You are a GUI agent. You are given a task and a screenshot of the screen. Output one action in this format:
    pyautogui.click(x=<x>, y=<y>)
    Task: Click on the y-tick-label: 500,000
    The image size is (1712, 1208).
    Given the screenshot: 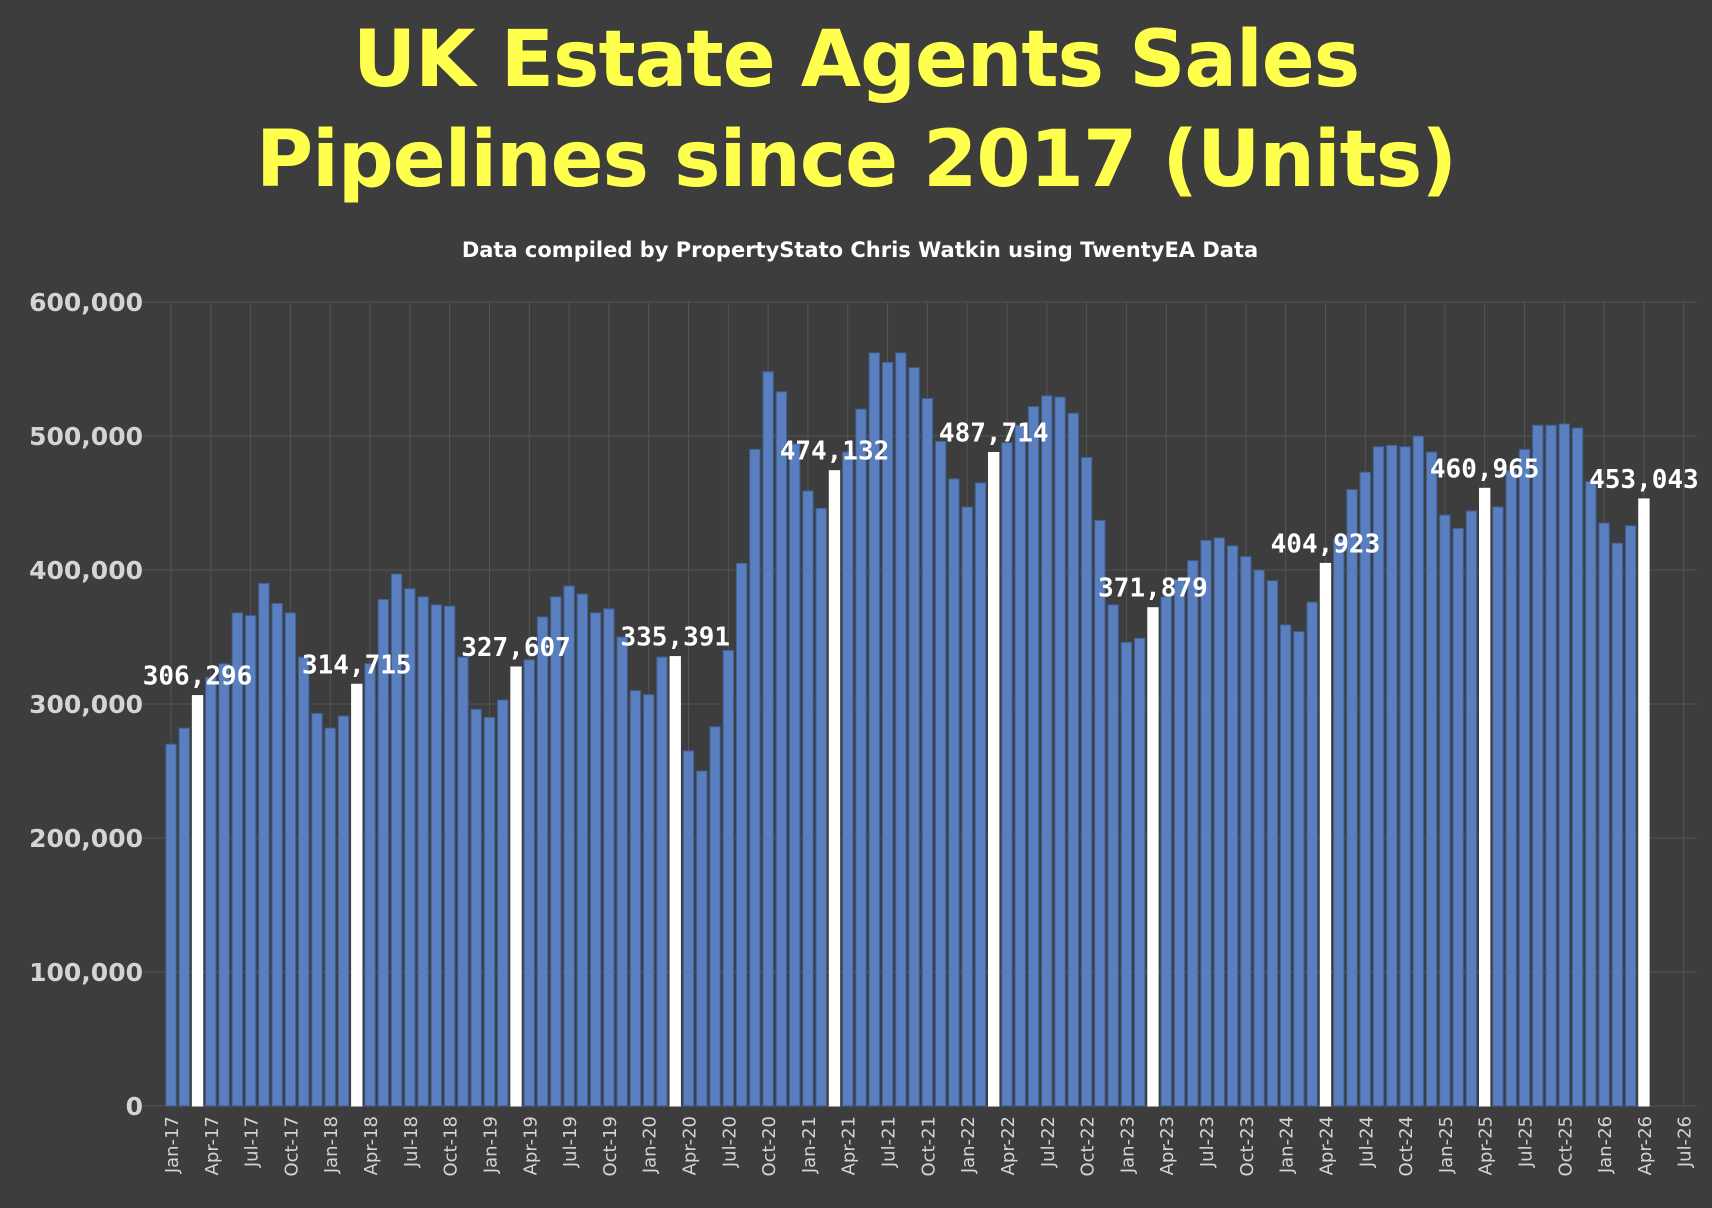 What is the action you would take?
    pyautogui.click(x=86, y=436)
    